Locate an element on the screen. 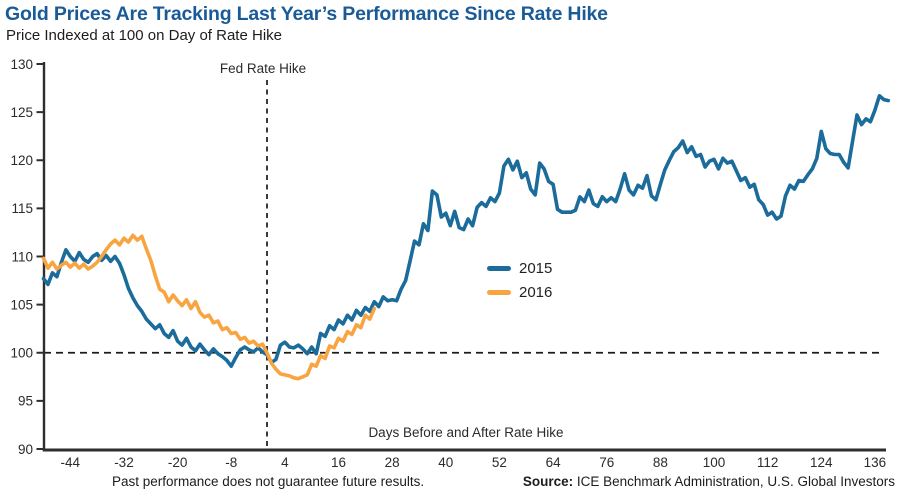  legend-swatch-2016 is located at coordinates (499, 292).